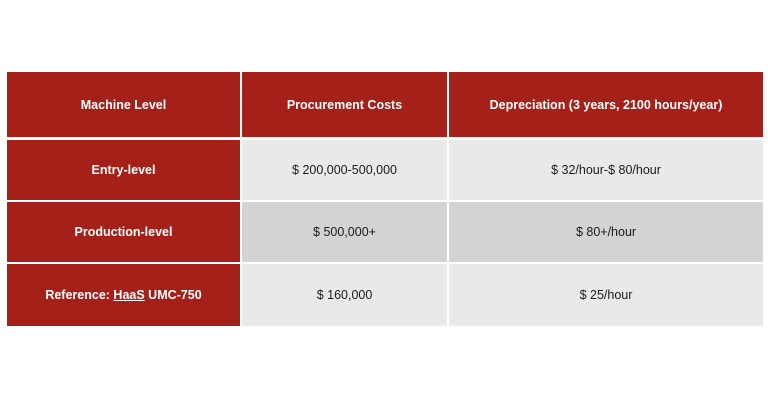  I want to click on header-depreciation: Depreciation (3 years, 2100 hours/year), so click(606, 106).